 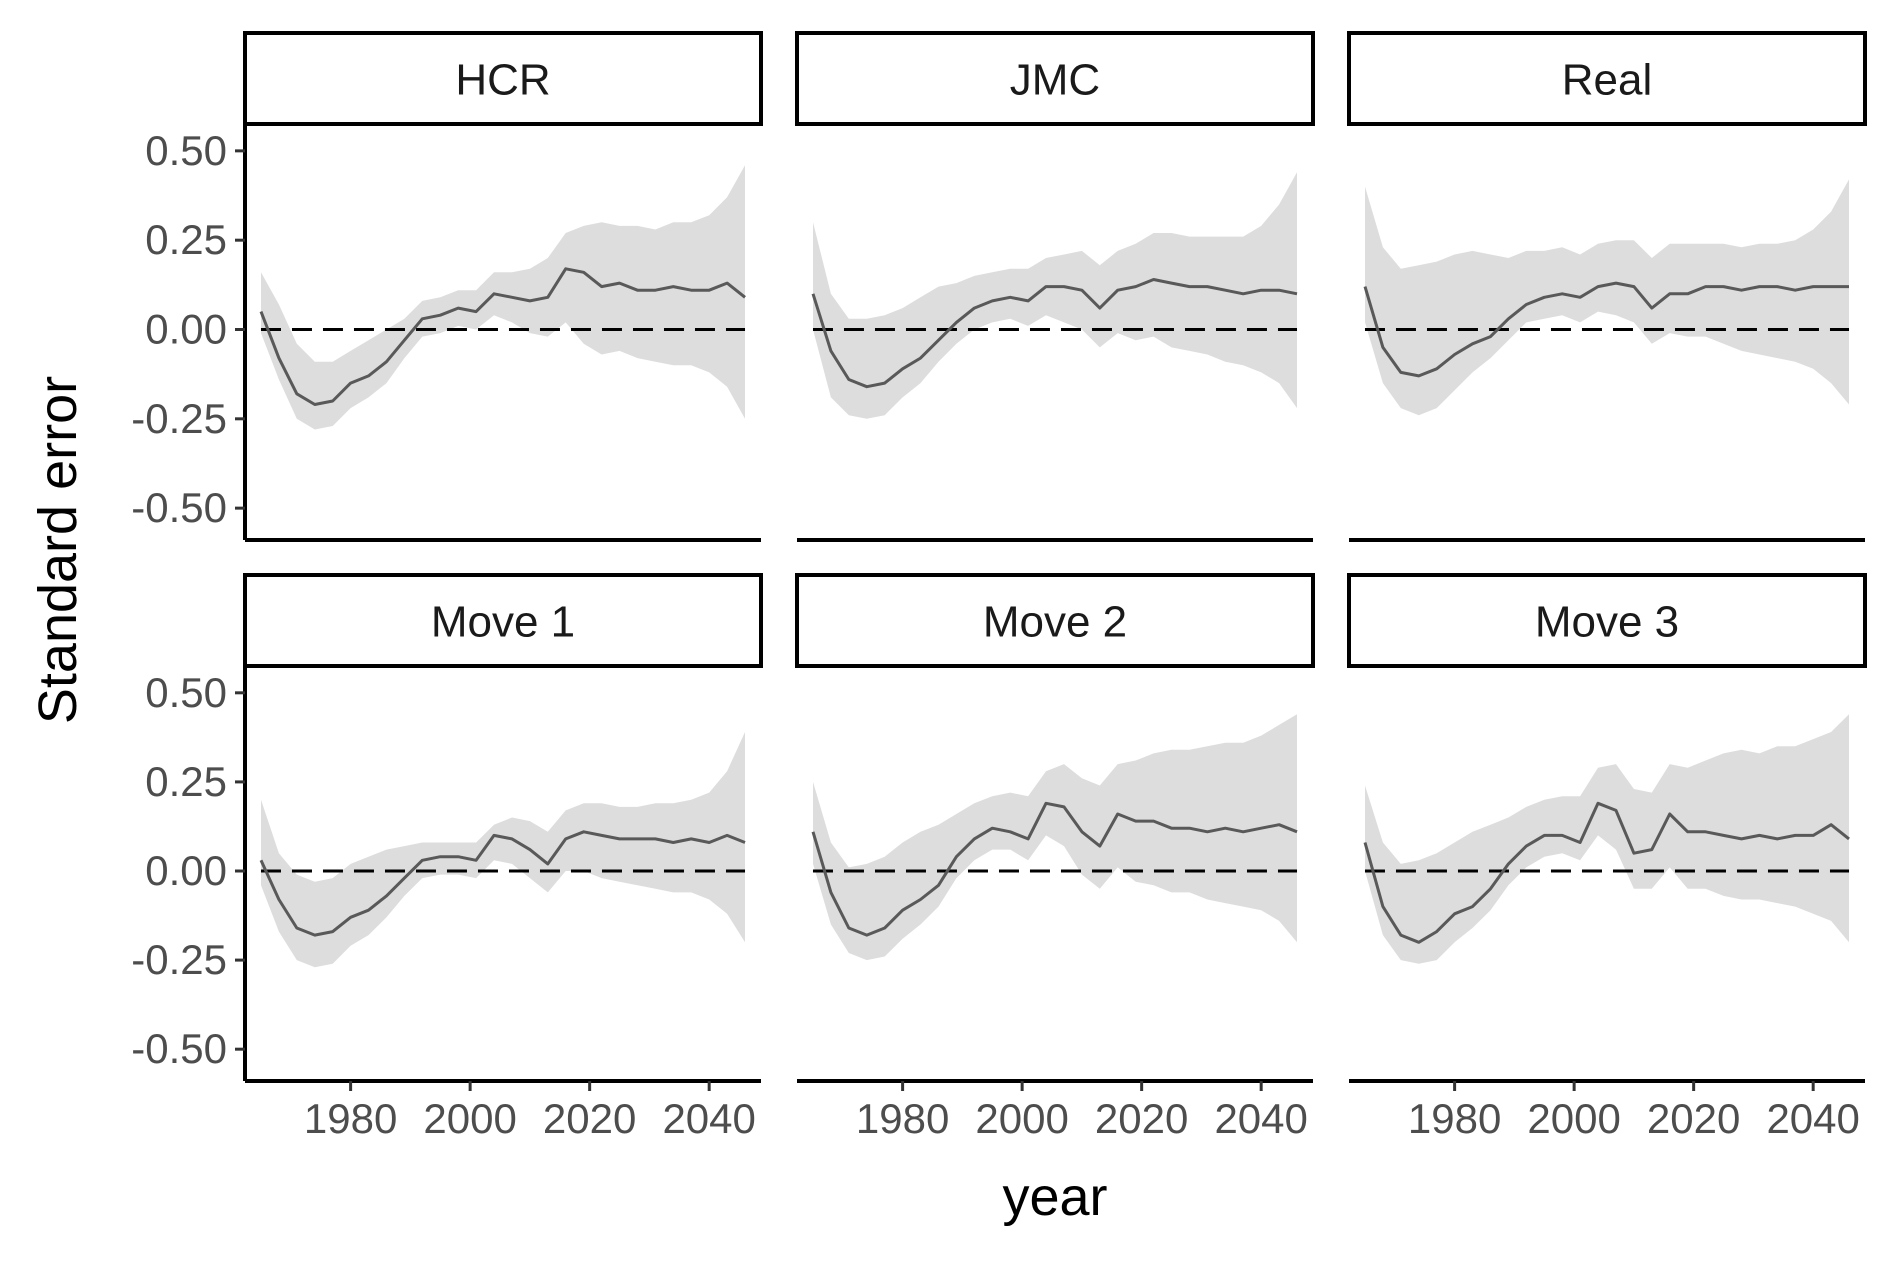 I want to click on facet-strip-label: Move 2, so click(x=1055, y=622).